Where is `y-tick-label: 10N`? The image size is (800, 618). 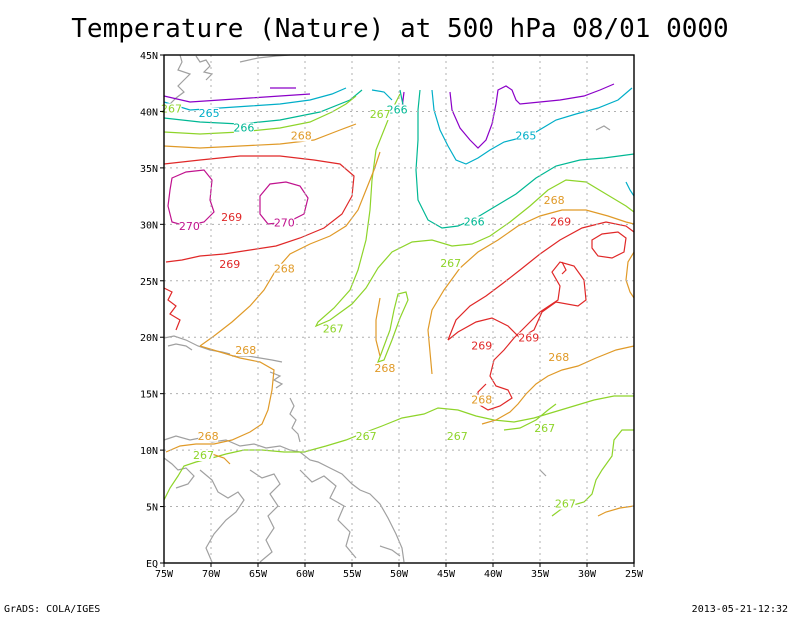 y-tick-label: 10N is located at coordinates (149, 451).